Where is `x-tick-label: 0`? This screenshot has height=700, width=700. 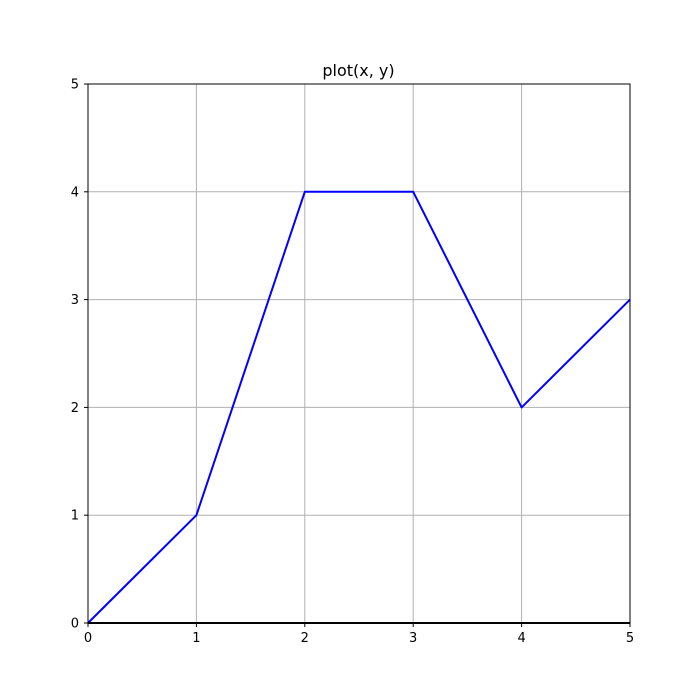 x-tick-label: 0 is located at coordinates (88, 638).